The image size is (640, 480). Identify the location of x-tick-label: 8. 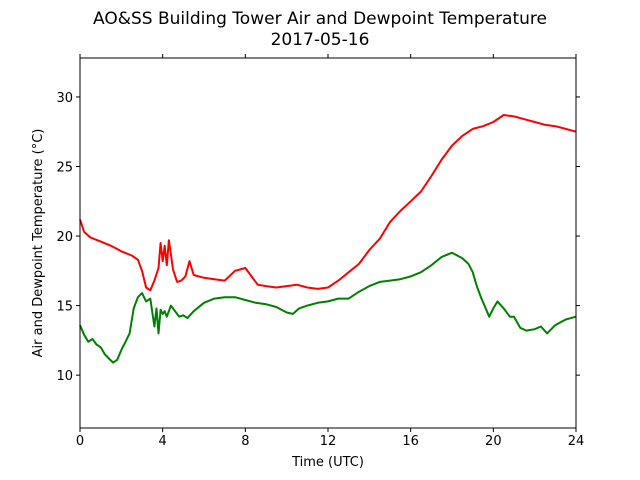
(245, 441).